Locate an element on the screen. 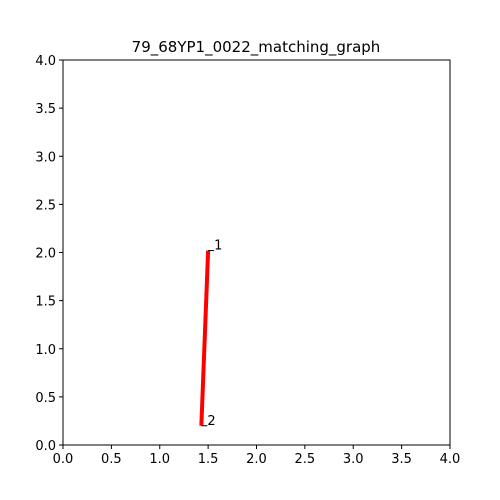 The height and width of the screenshot is (500, 500). y-tick-label: 1.0 is located at coordinates (45, 350).